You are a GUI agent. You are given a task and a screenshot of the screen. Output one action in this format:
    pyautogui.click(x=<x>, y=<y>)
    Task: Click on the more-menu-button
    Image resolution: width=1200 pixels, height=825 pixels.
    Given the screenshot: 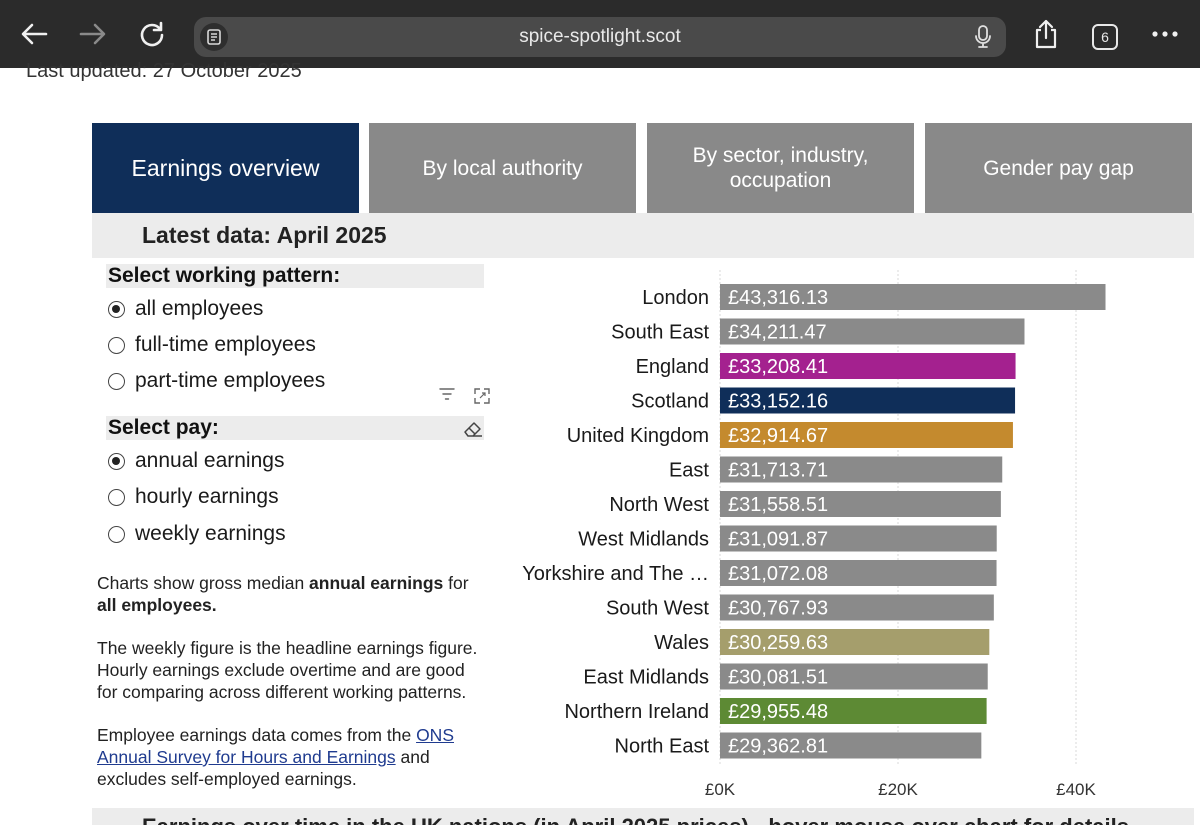 What is the action you would take?
    pyautogui.click(x=1165, y=34)
    